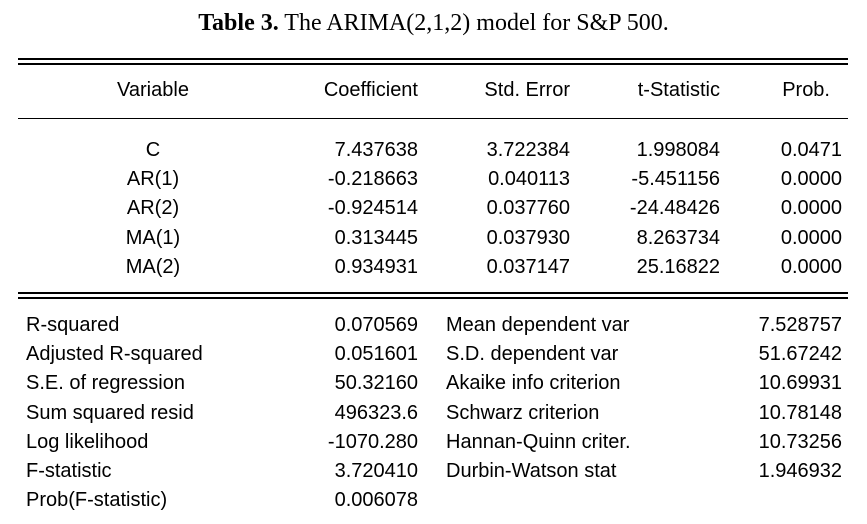 The image size is (867, 524). Describe the element at coordinates (376, 238) in the screenshot. I see `coefficient-value: 0.313445` at that location.